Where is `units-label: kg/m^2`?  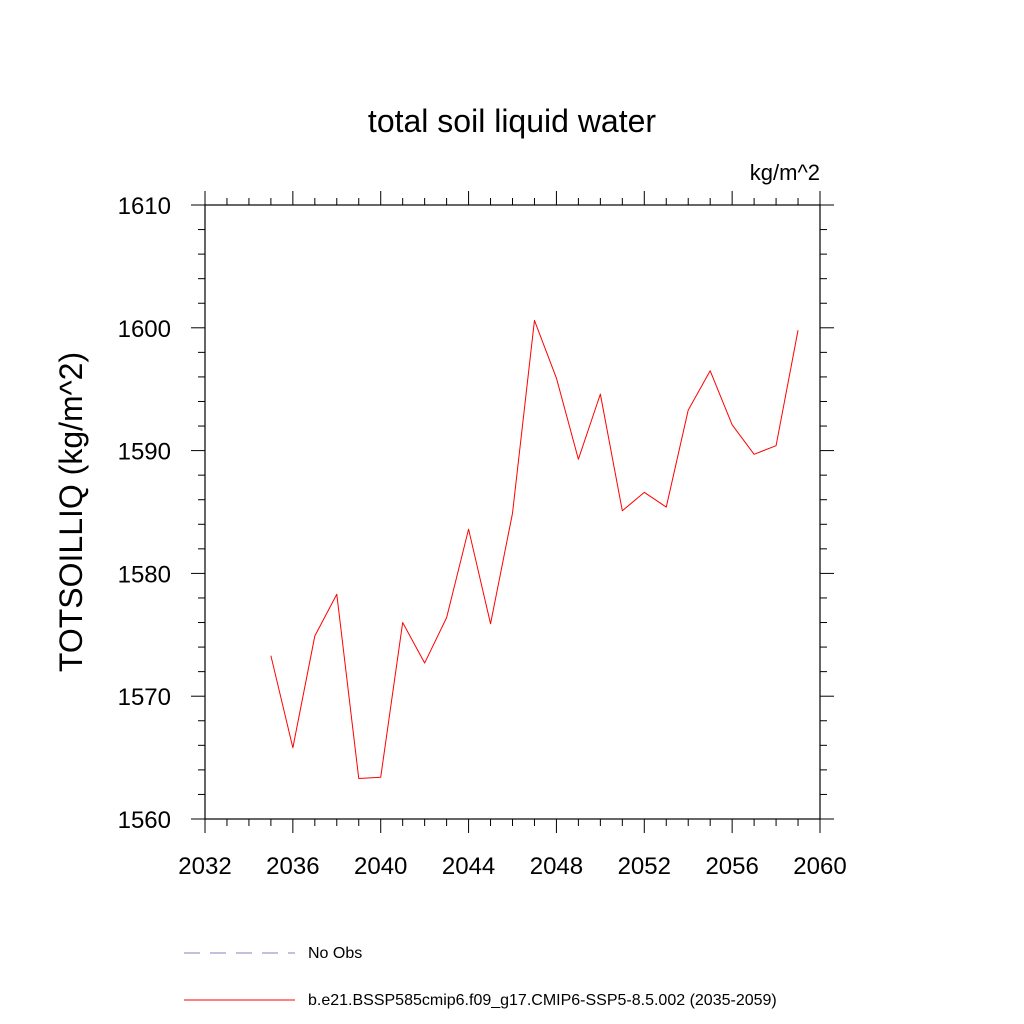 units-label: kg/m^2 is located at coordinates (785, 172).